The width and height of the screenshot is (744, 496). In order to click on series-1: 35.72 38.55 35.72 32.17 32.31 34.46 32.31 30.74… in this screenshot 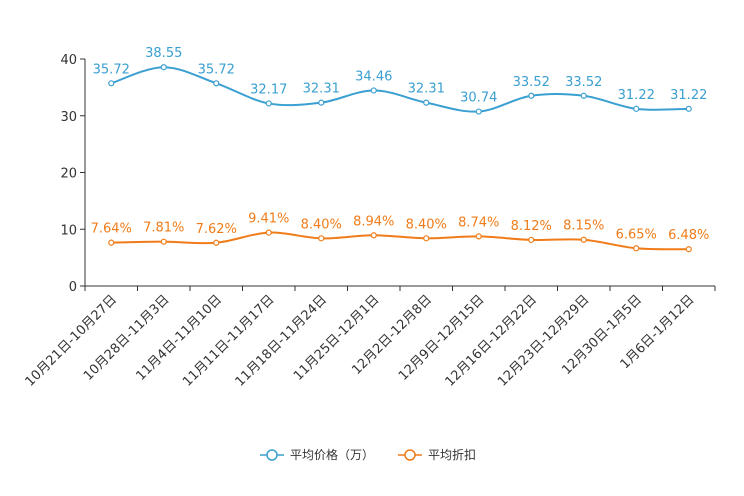, I will do `click(400, 80)`.